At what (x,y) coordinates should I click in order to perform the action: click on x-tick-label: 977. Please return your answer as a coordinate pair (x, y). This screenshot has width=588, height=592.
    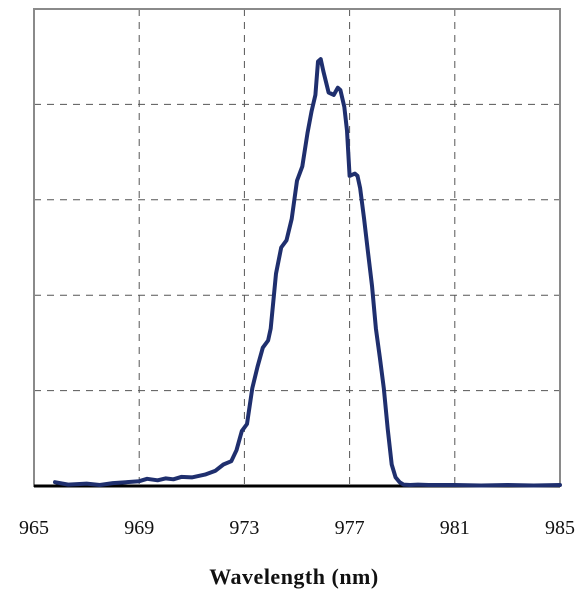
    Looking at the image, I should click on (350, 528).